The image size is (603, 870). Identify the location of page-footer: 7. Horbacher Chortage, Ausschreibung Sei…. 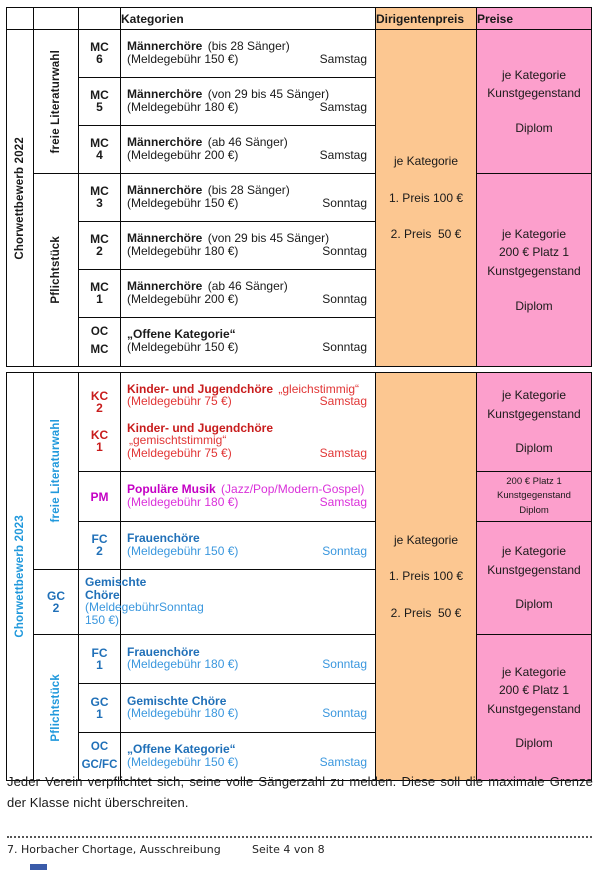
(299, 849).